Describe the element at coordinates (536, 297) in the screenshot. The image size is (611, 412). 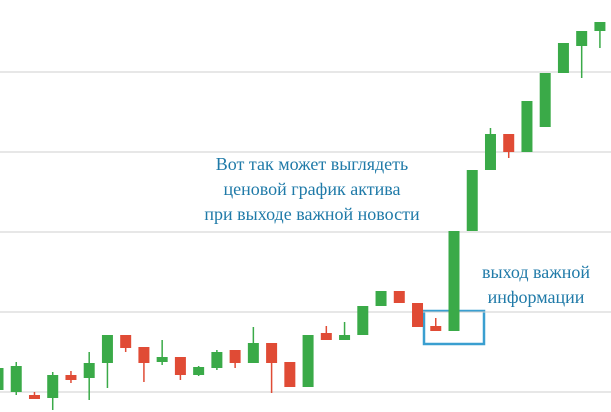
I see `annotation: информации` at that location.